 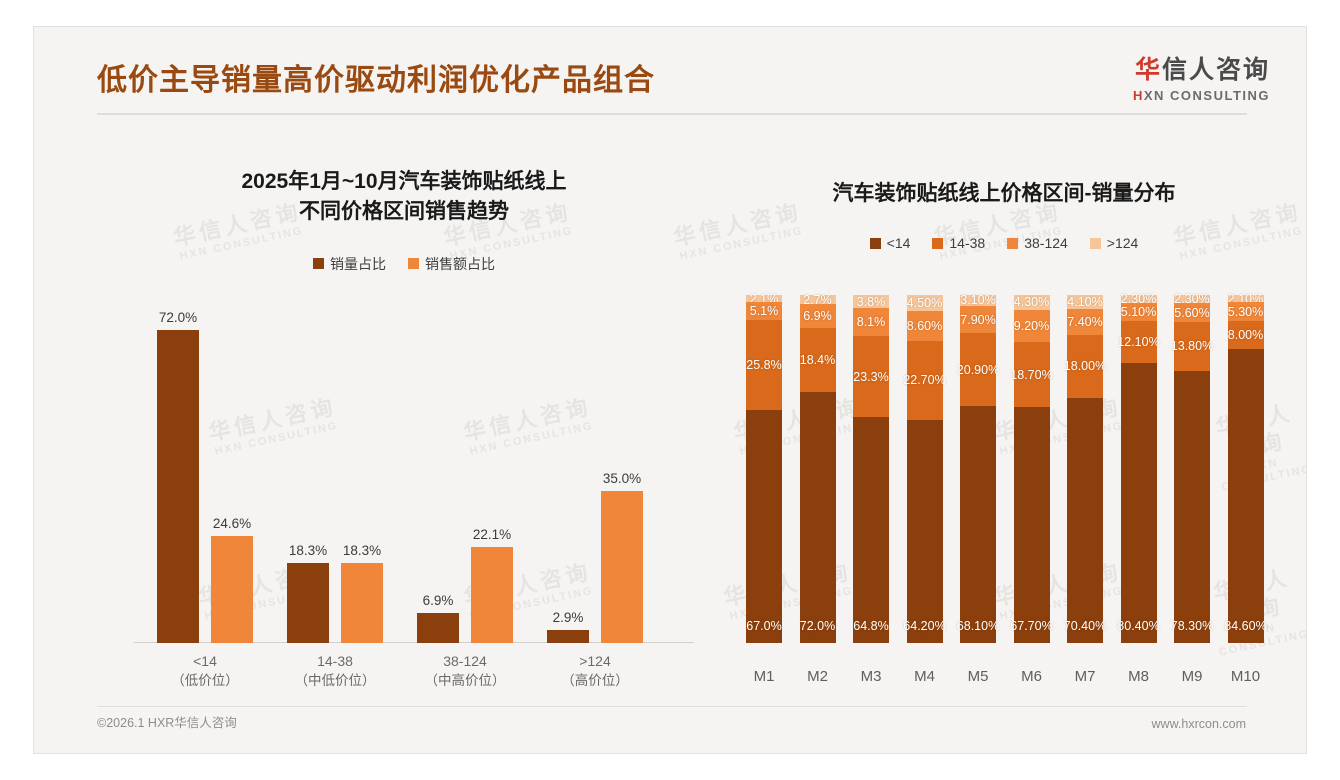 What do you see at coordinates (764, 676) in the screenshot?
I see `x-axis-label-M1: M1` at bounding box center [764, 676].